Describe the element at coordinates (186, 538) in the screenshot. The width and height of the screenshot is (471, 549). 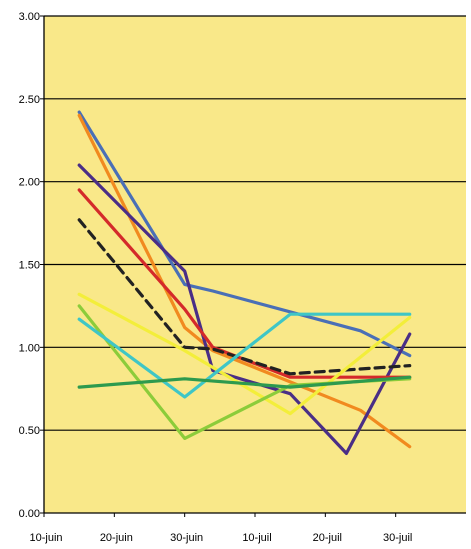
I see `x-tick-label: 30-juin` at that location.